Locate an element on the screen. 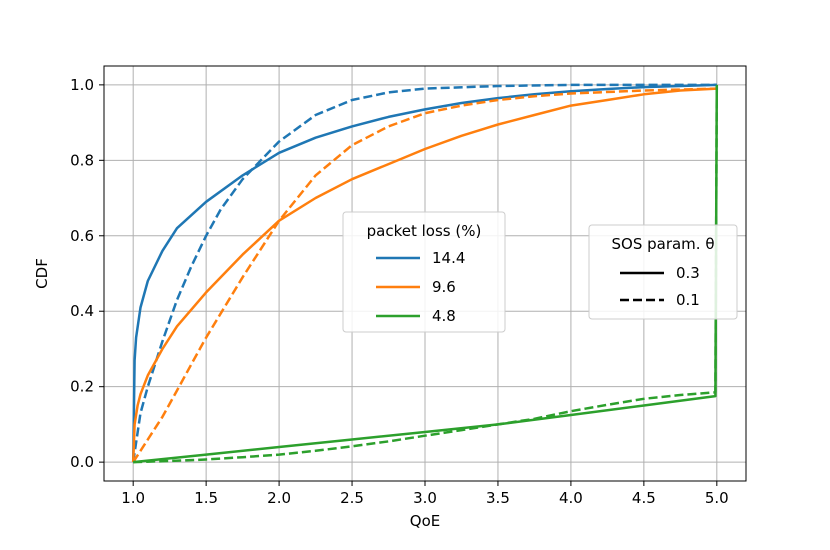  y-tick-label: 0.8 is located at coordinates (82, 160).